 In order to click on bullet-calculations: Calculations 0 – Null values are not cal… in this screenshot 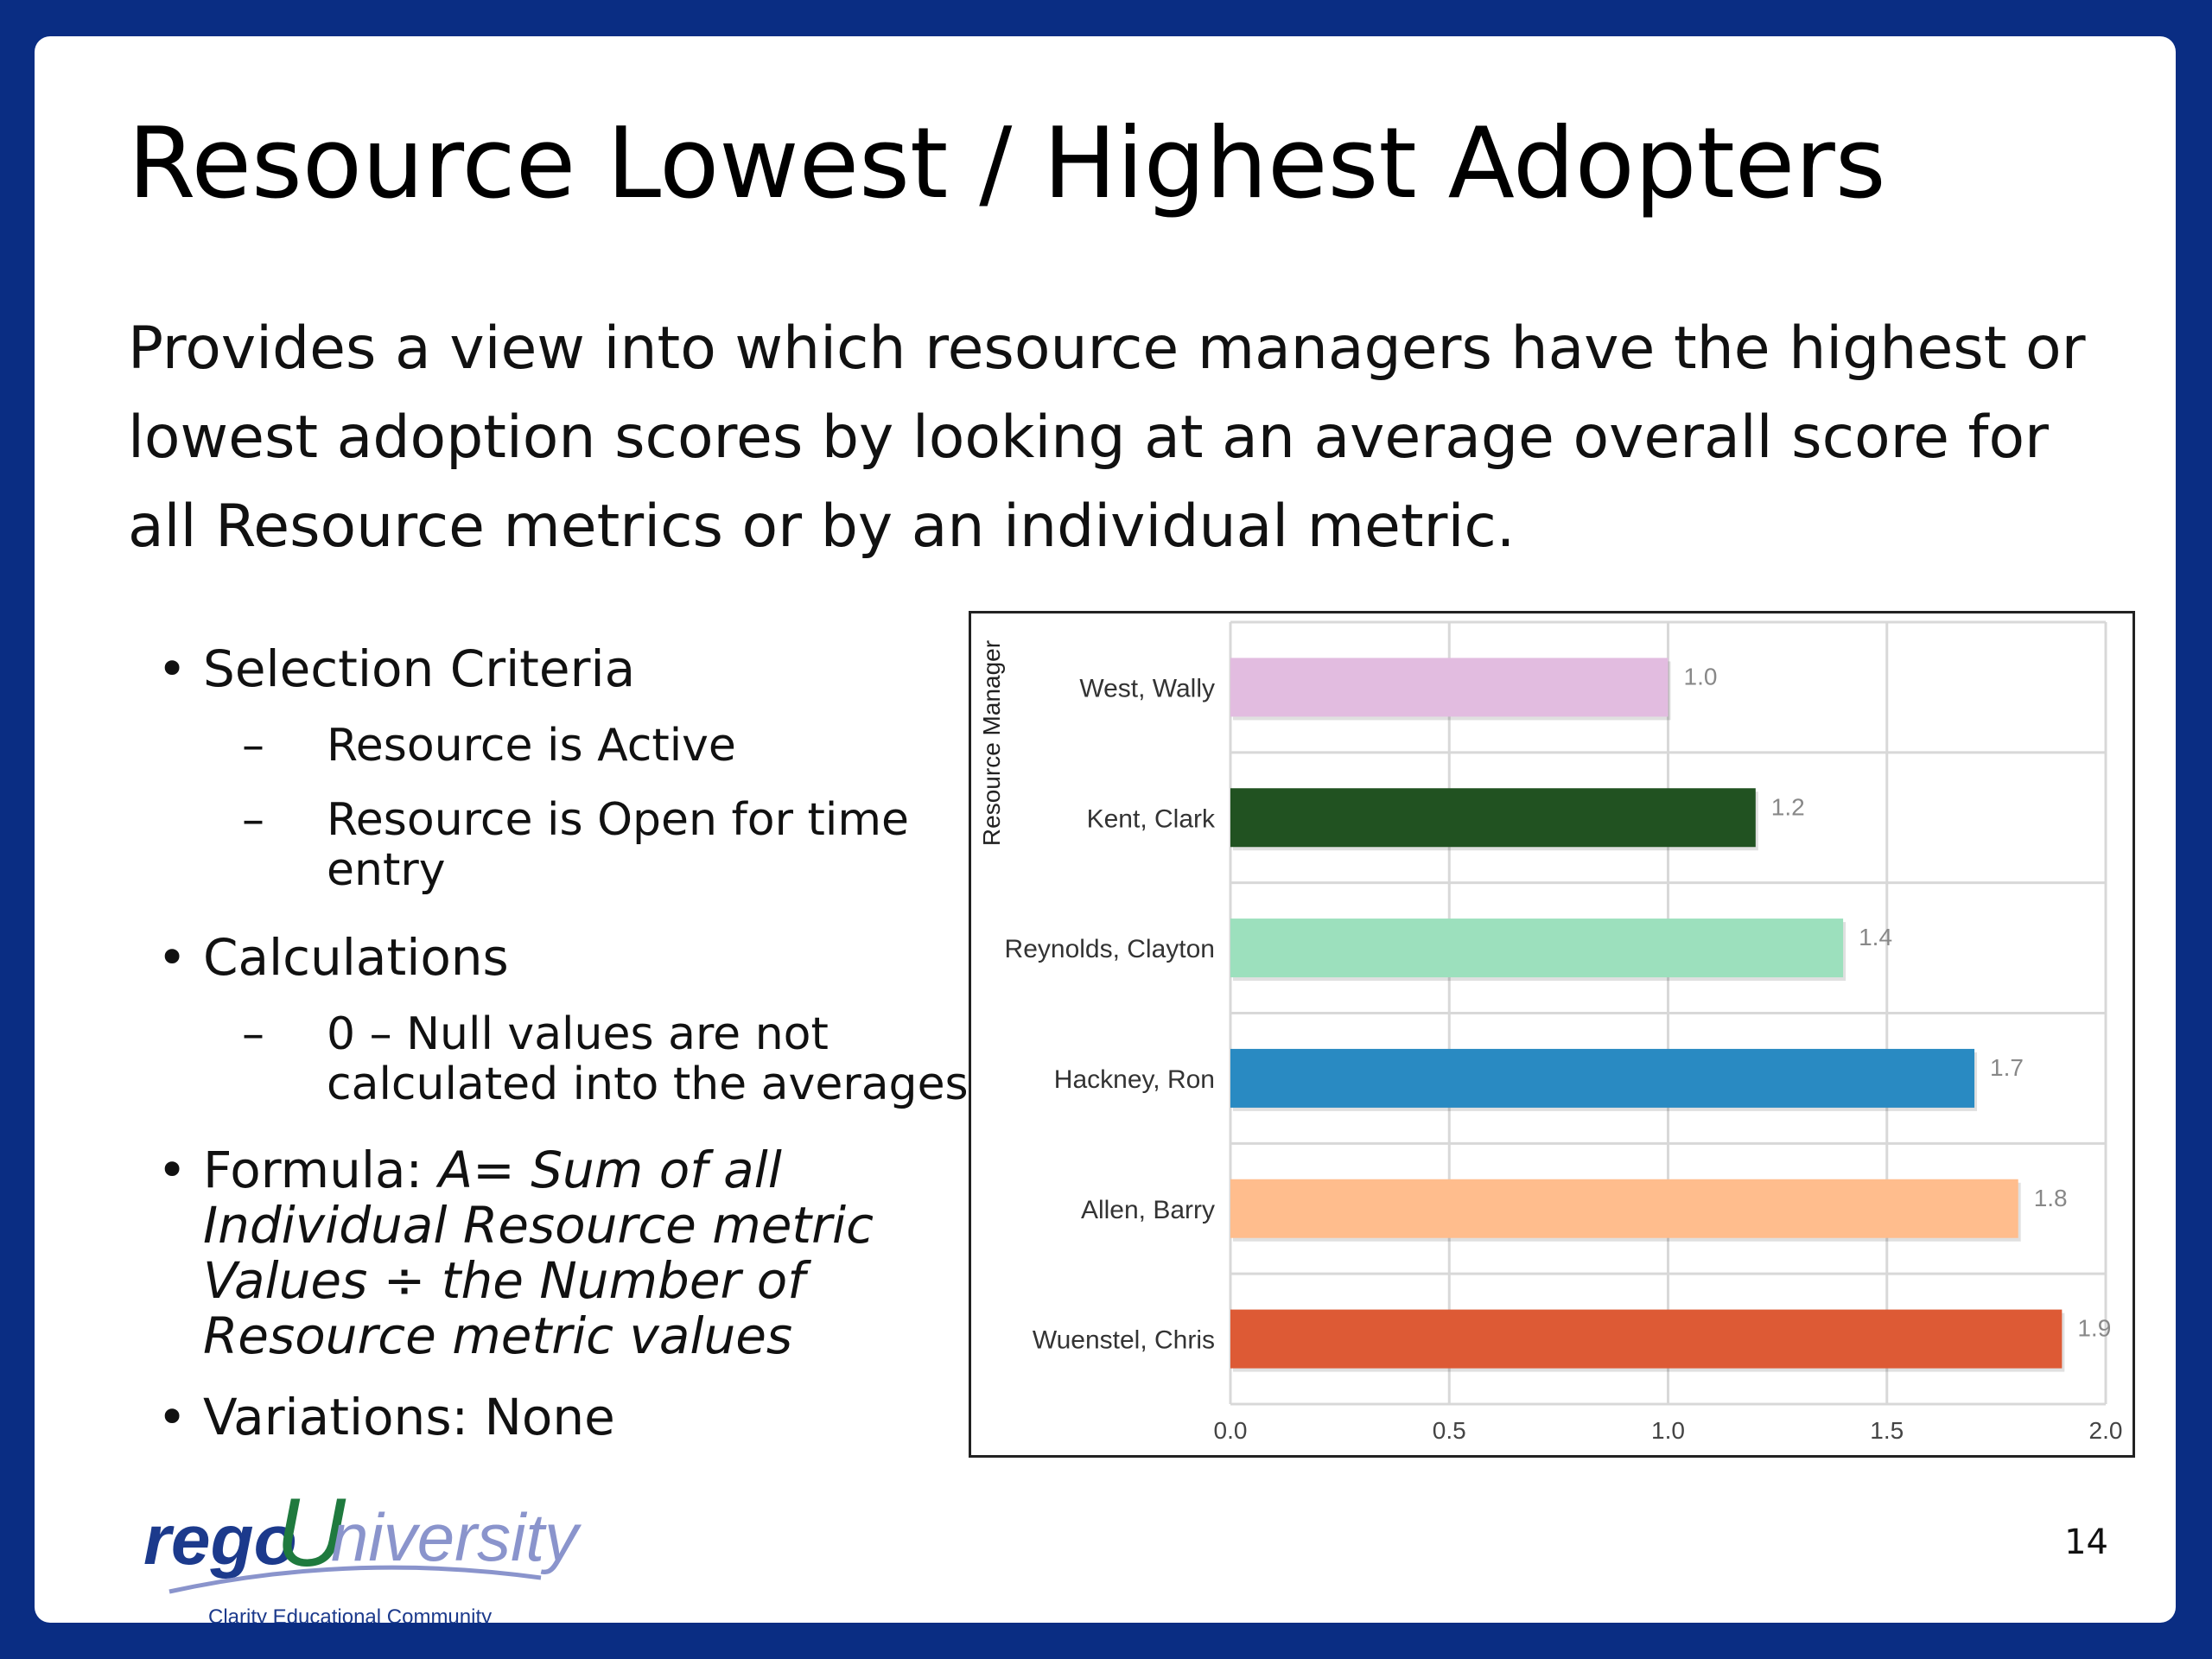, I will do `click(551, 1019)`.